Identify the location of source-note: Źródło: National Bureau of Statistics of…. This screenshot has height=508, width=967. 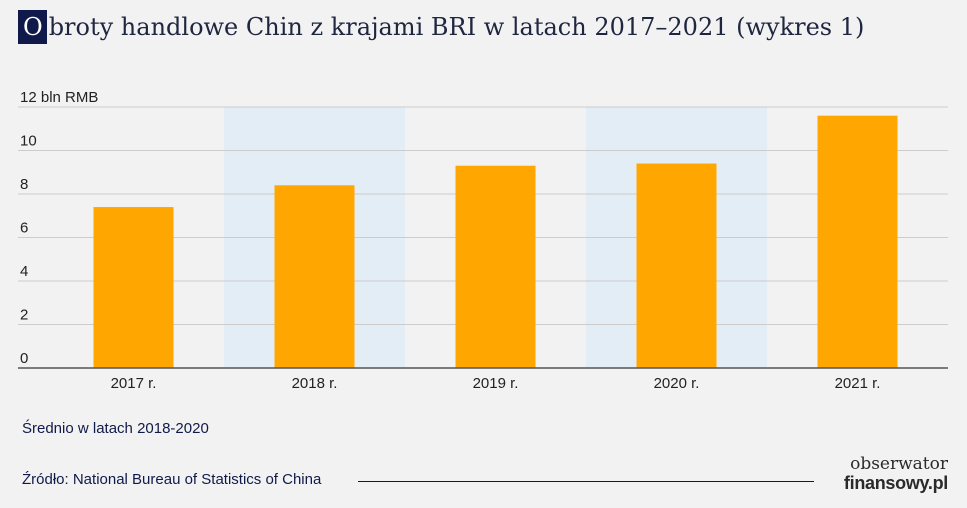
(172, 479).